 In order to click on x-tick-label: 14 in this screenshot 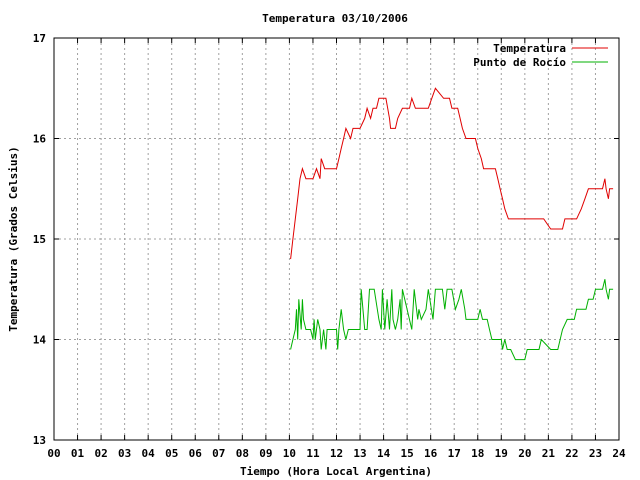, I will do `click(384, 453)`.